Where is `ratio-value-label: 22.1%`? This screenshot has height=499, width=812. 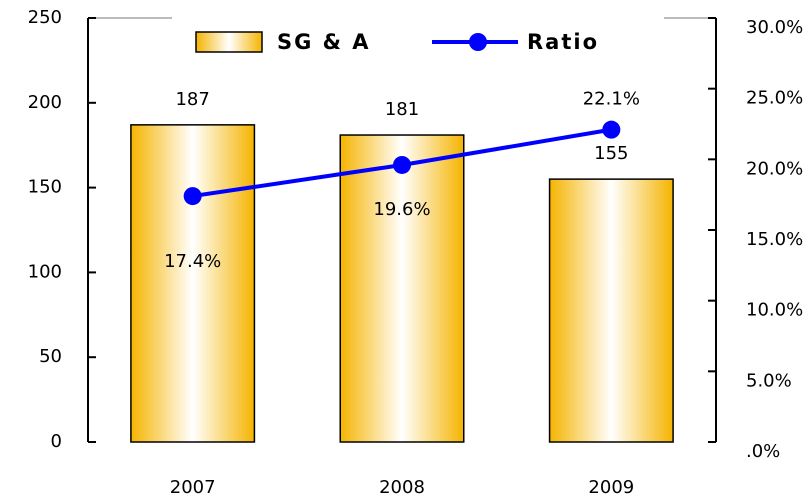
ratio-value-label: 22.1% is located at coordinates (611, 99).